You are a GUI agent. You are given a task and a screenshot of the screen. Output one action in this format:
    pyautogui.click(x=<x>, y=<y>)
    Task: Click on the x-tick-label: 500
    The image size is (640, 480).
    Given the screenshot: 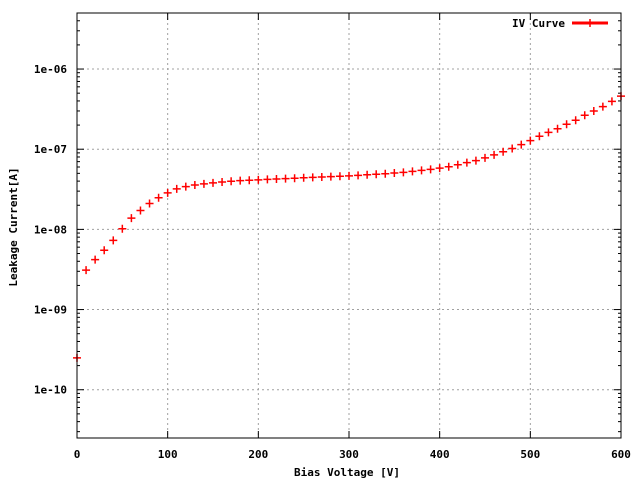 What is the action you would take?
    pyautogui.click(x=530, y=454)
    